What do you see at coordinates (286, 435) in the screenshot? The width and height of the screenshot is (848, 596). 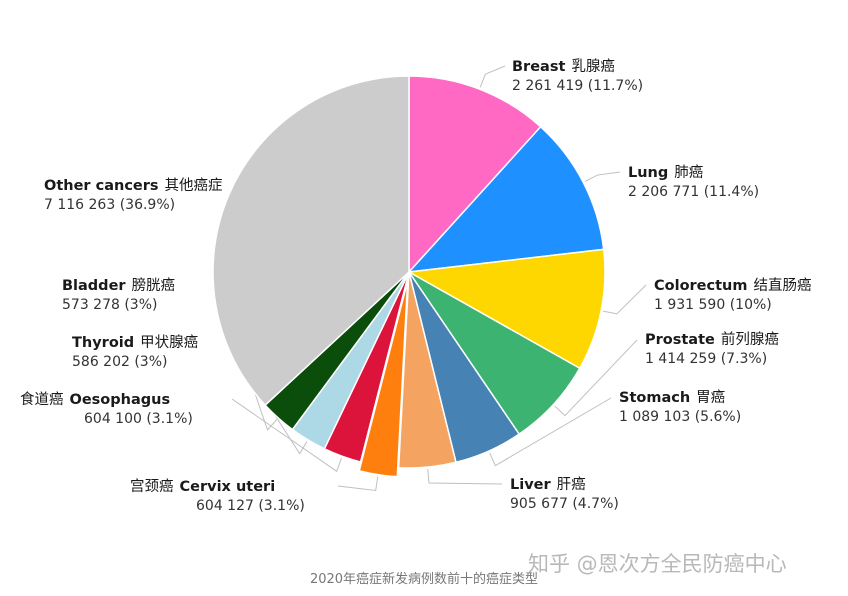 I see `leader-line-oesophagus` at bounding box center [286, 435].